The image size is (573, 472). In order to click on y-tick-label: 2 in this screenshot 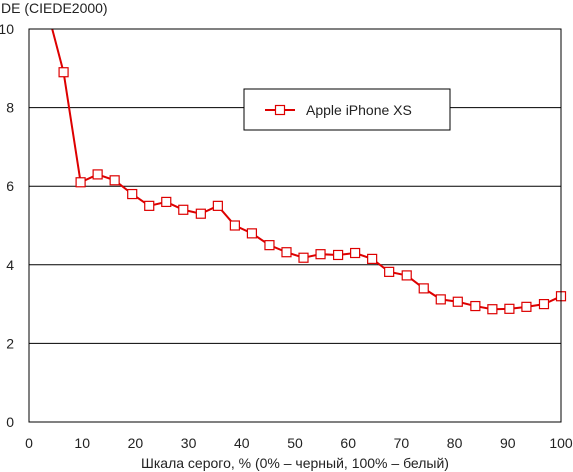, I will do `click(10, 343)`.